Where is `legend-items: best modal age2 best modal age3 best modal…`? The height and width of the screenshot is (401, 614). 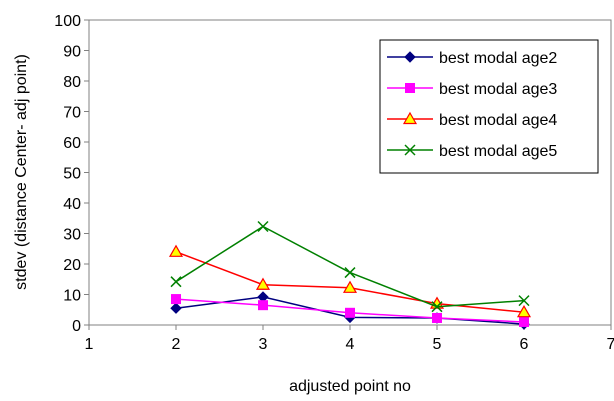 legend-items: best modal age2 best modal age3 best modal… is located at coordinates (472, 105).